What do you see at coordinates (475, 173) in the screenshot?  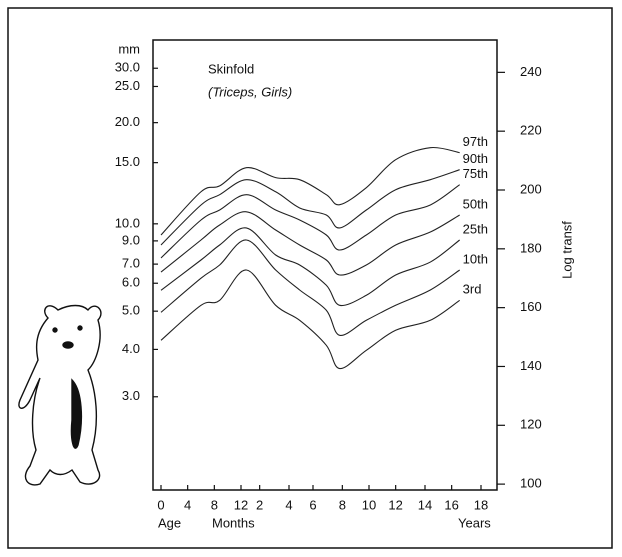 I see `series-label: 75th` at bounding box center [475, 173].